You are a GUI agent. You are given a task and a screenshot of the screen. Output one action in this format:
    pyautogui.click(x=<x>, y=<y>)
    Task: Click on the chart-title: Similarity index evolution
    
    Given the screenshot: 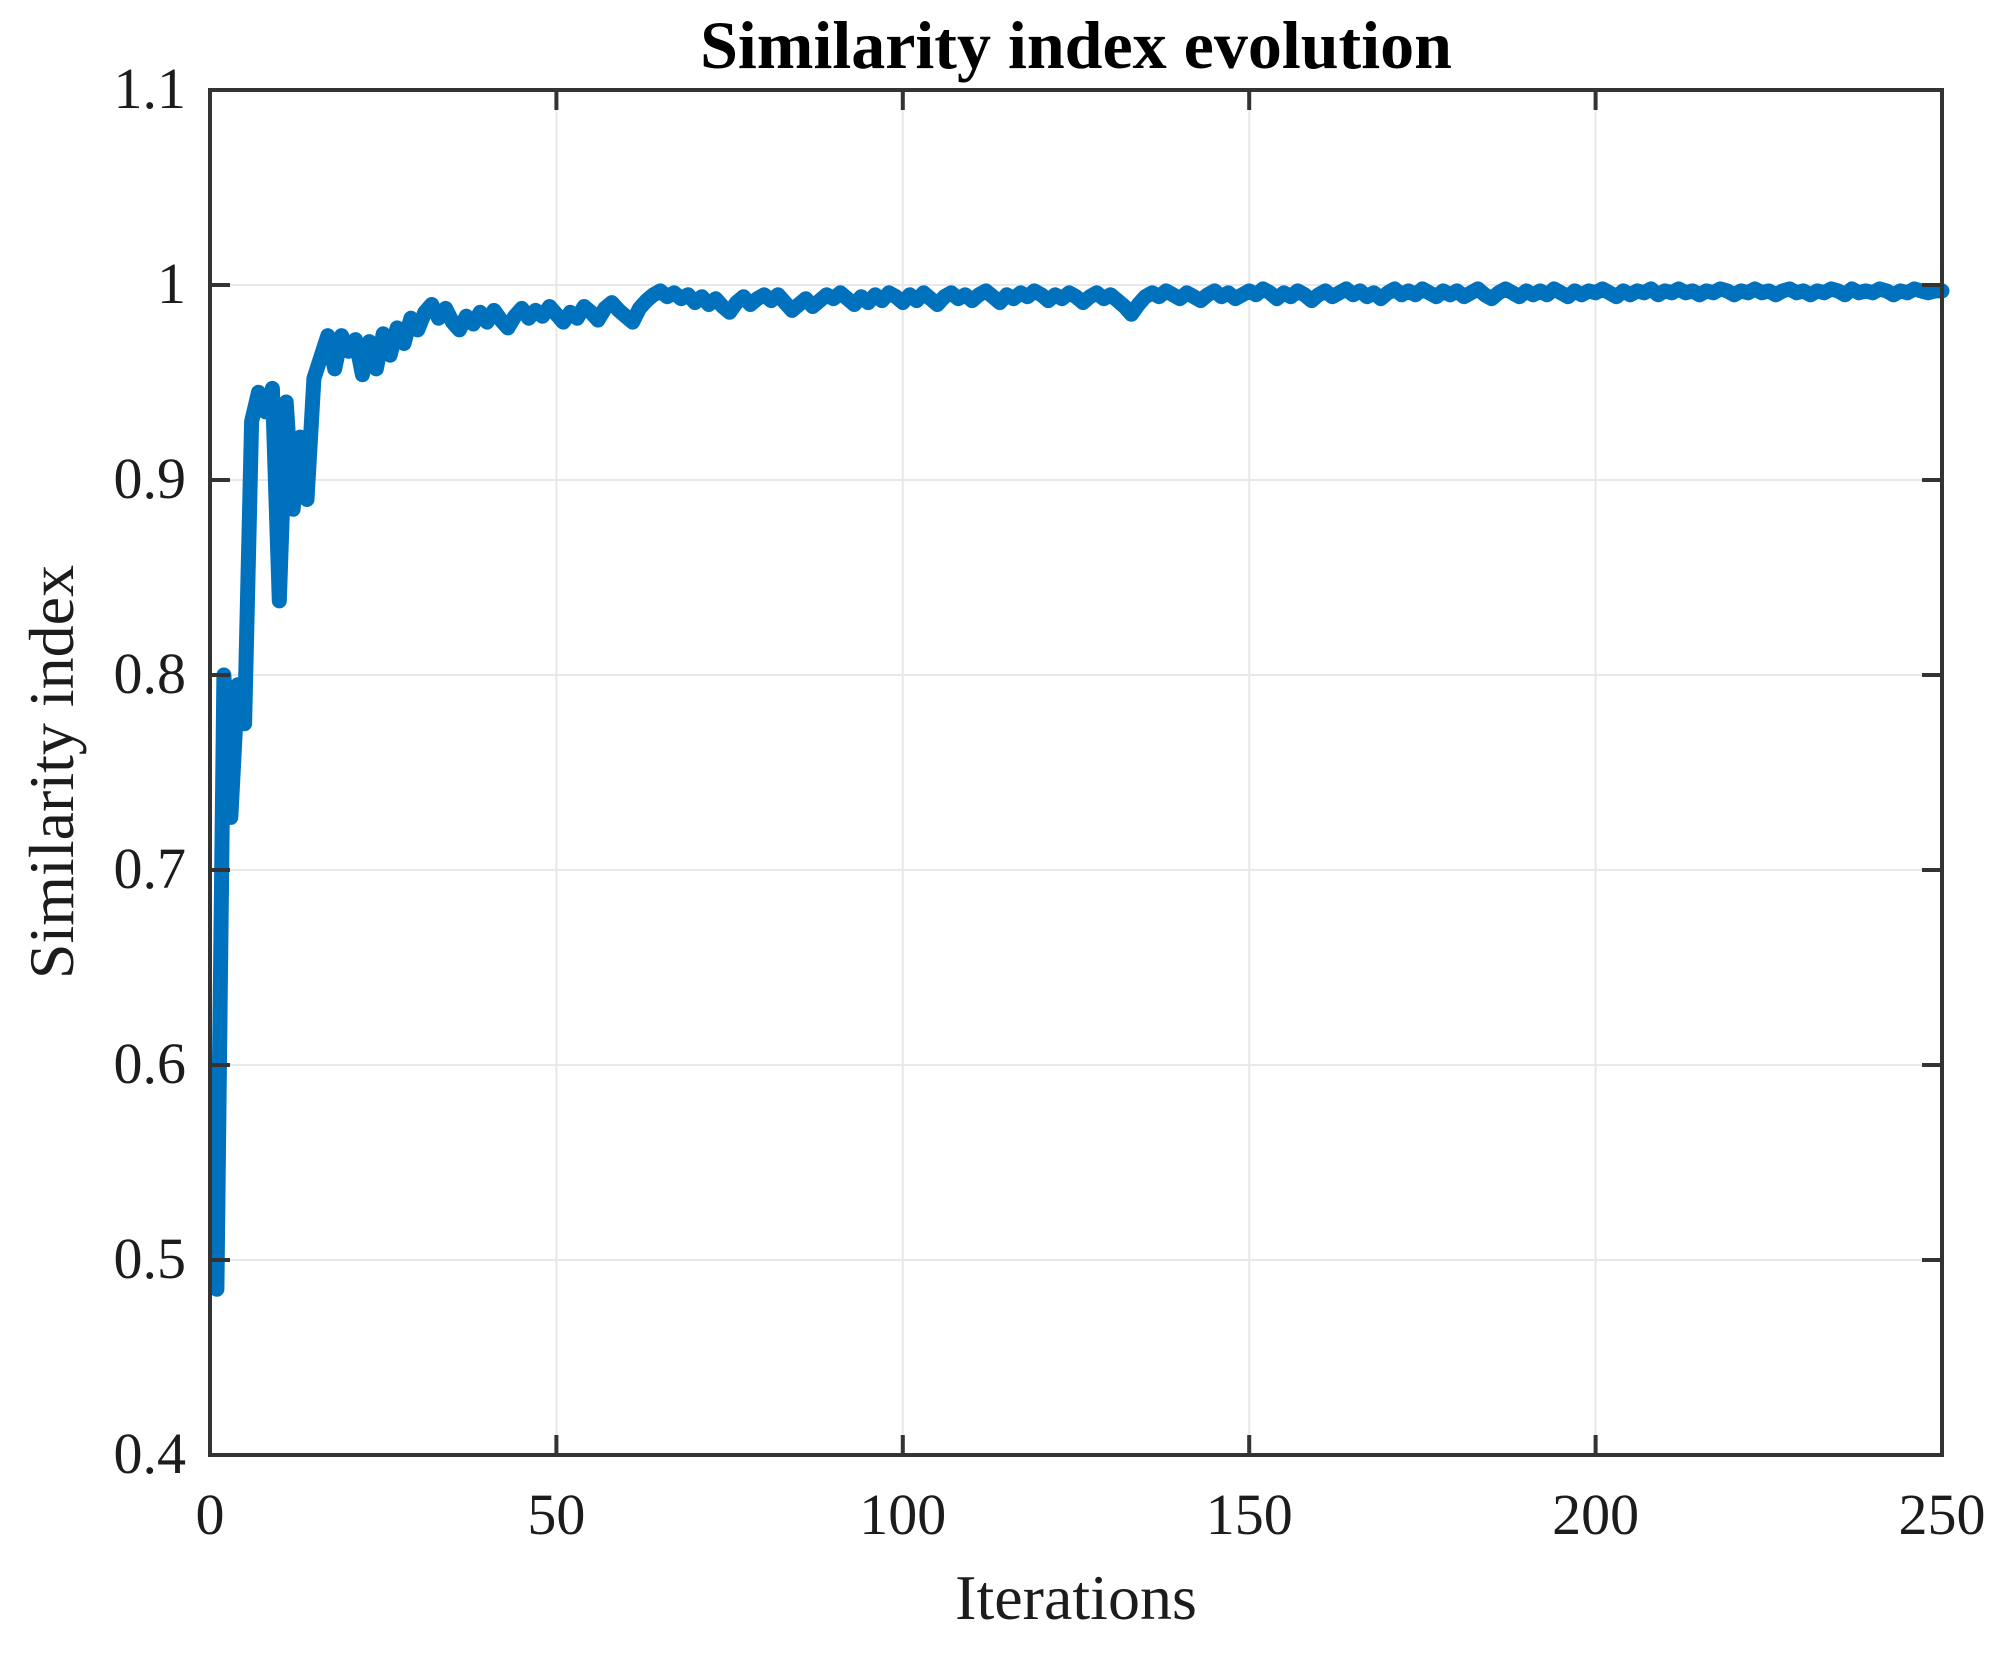 What is the action you would take?
    pyautogui.click(x=1076, y=45)
    